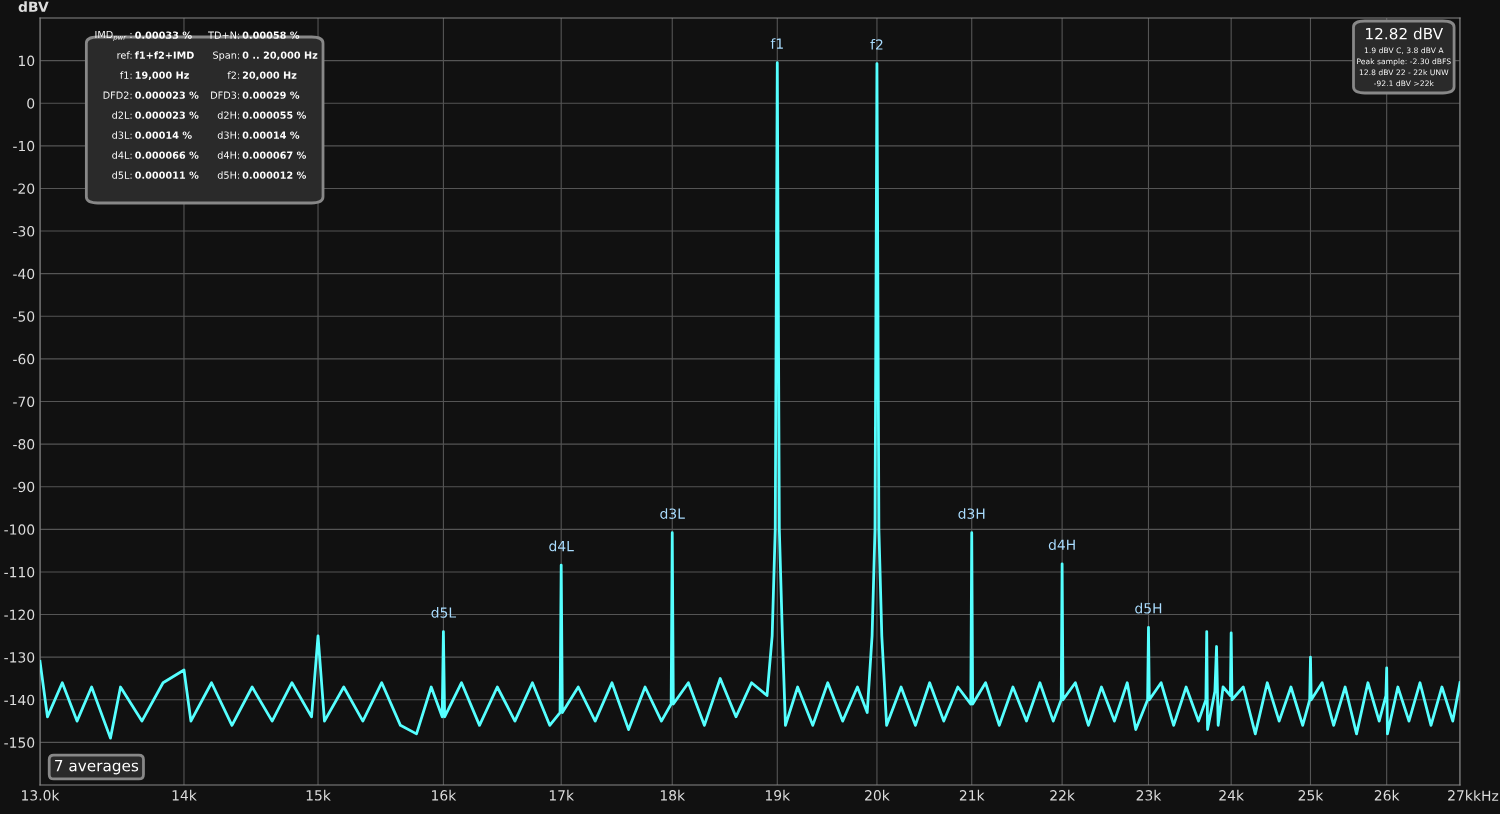 The height and width of the screenshot is (814, 1500). Describe the element at coordinates (24, 146) in the screenshot. I see `y-tick-label: -10` at that location.